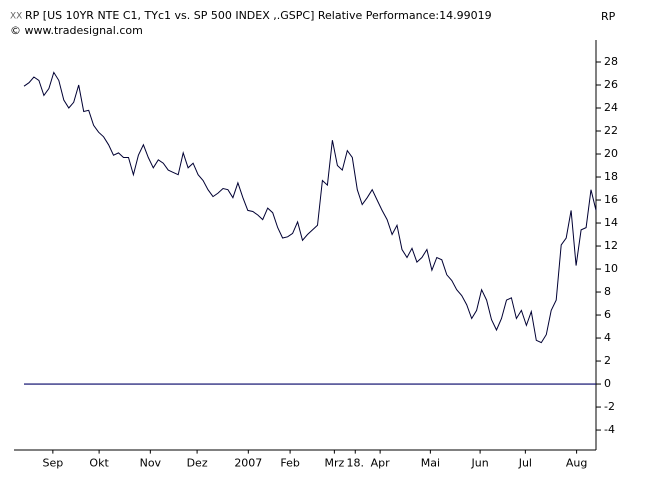 The width and height of the screenshot is (657, 480). Describe the element at coordinates (197, 463) in the screenshot. I see `x-tick-label: Dez` at that location.